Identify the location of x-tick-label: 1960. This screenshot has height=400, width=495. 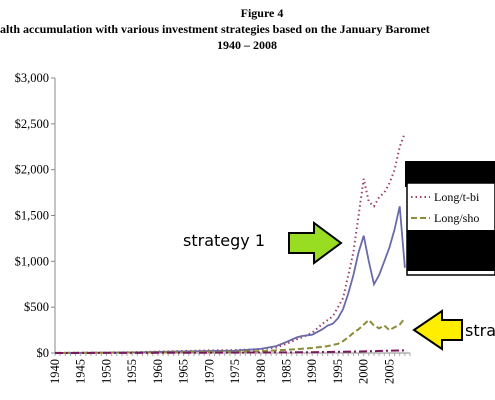
(158, 371).